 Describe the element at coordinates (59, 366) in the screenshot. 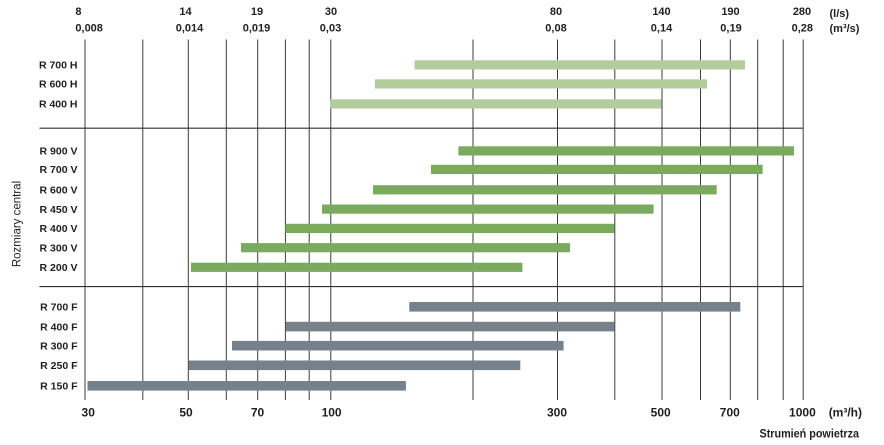

I see `svg-text: R 250 F` at that location.